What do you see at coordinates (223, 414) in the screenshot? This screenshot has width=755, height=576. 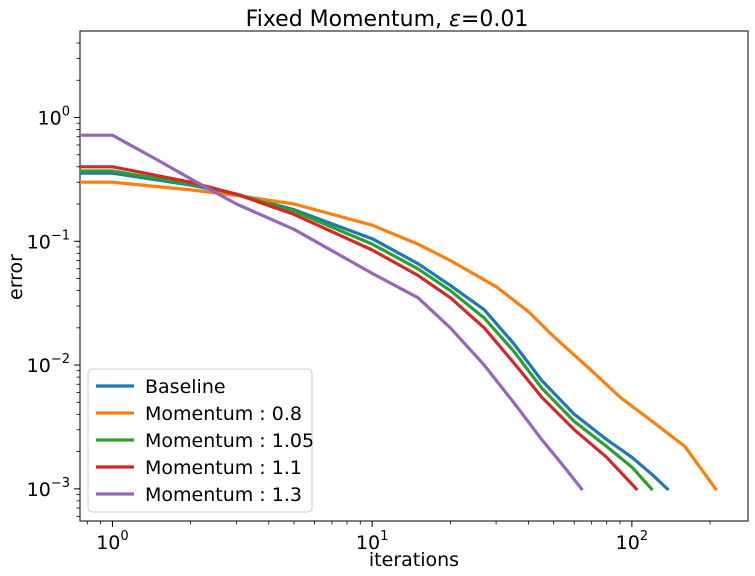 I see `legend-label: Momentum : 0.8` at bounding box center [223, 414].